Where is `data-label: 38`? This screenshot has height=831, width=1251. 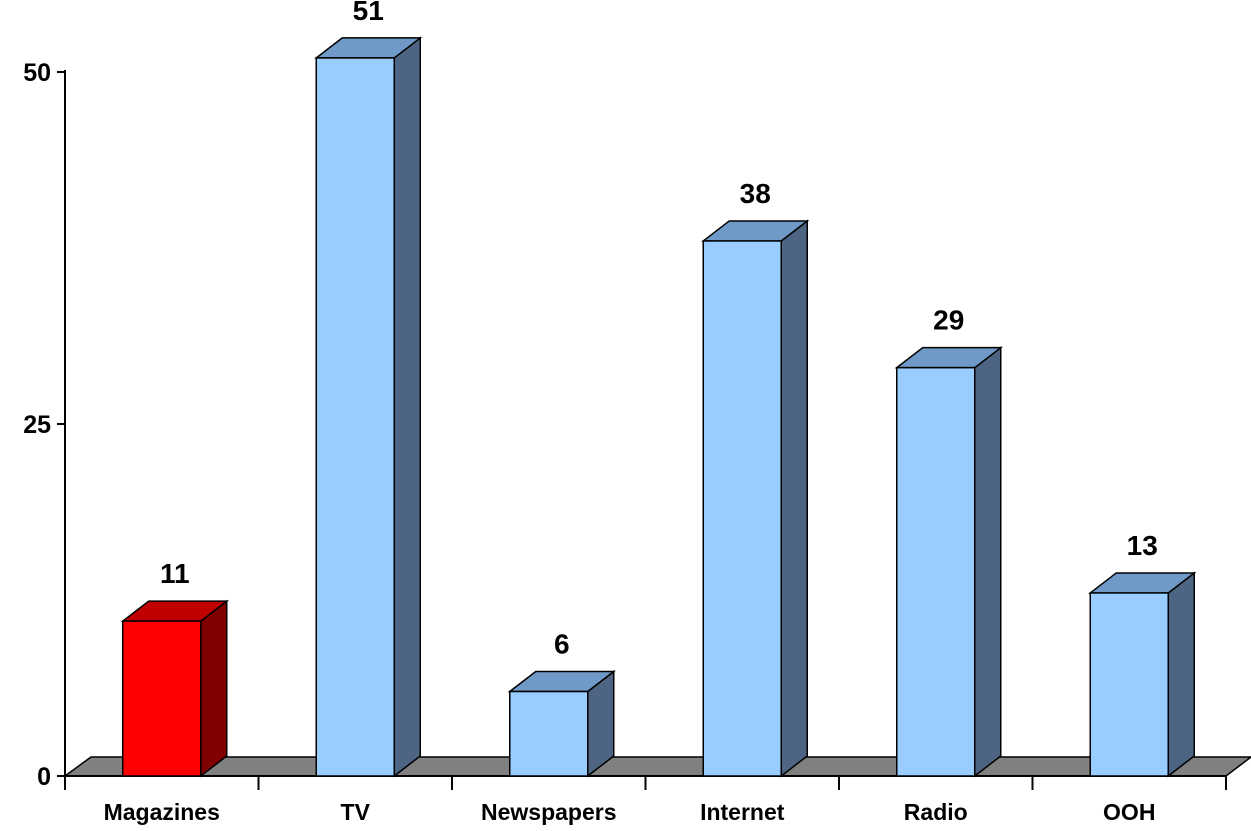
data-label: 38 is located at coordinates (755, 193).